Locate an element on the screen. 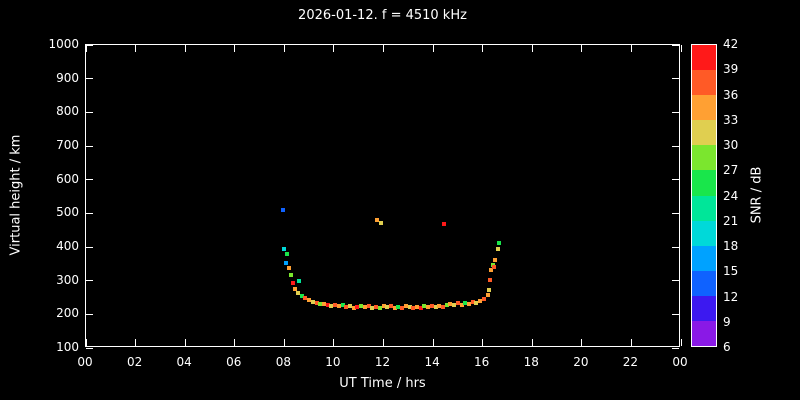 The height and width of the screenshot is (400, 800). colorbar-tick-label: 27 is located at coordinates (731, 170).